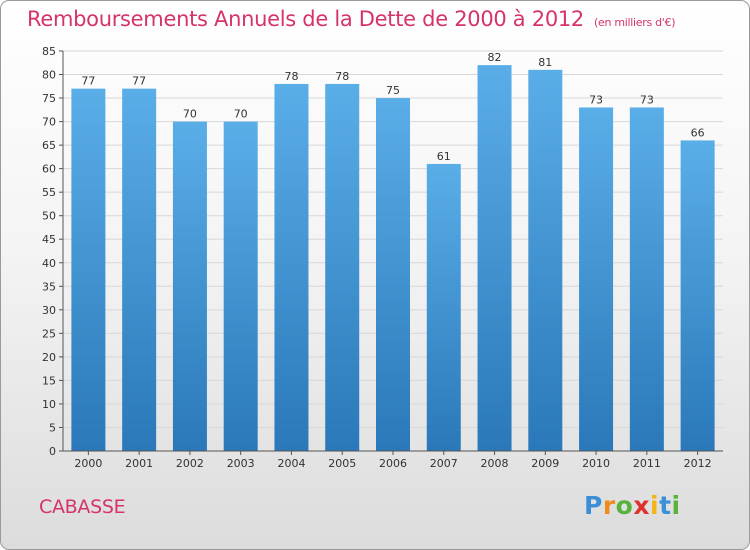  Describe the element at coordinates (698, 132) in the screenshot. I see `bar-value-label: 66` at that location.